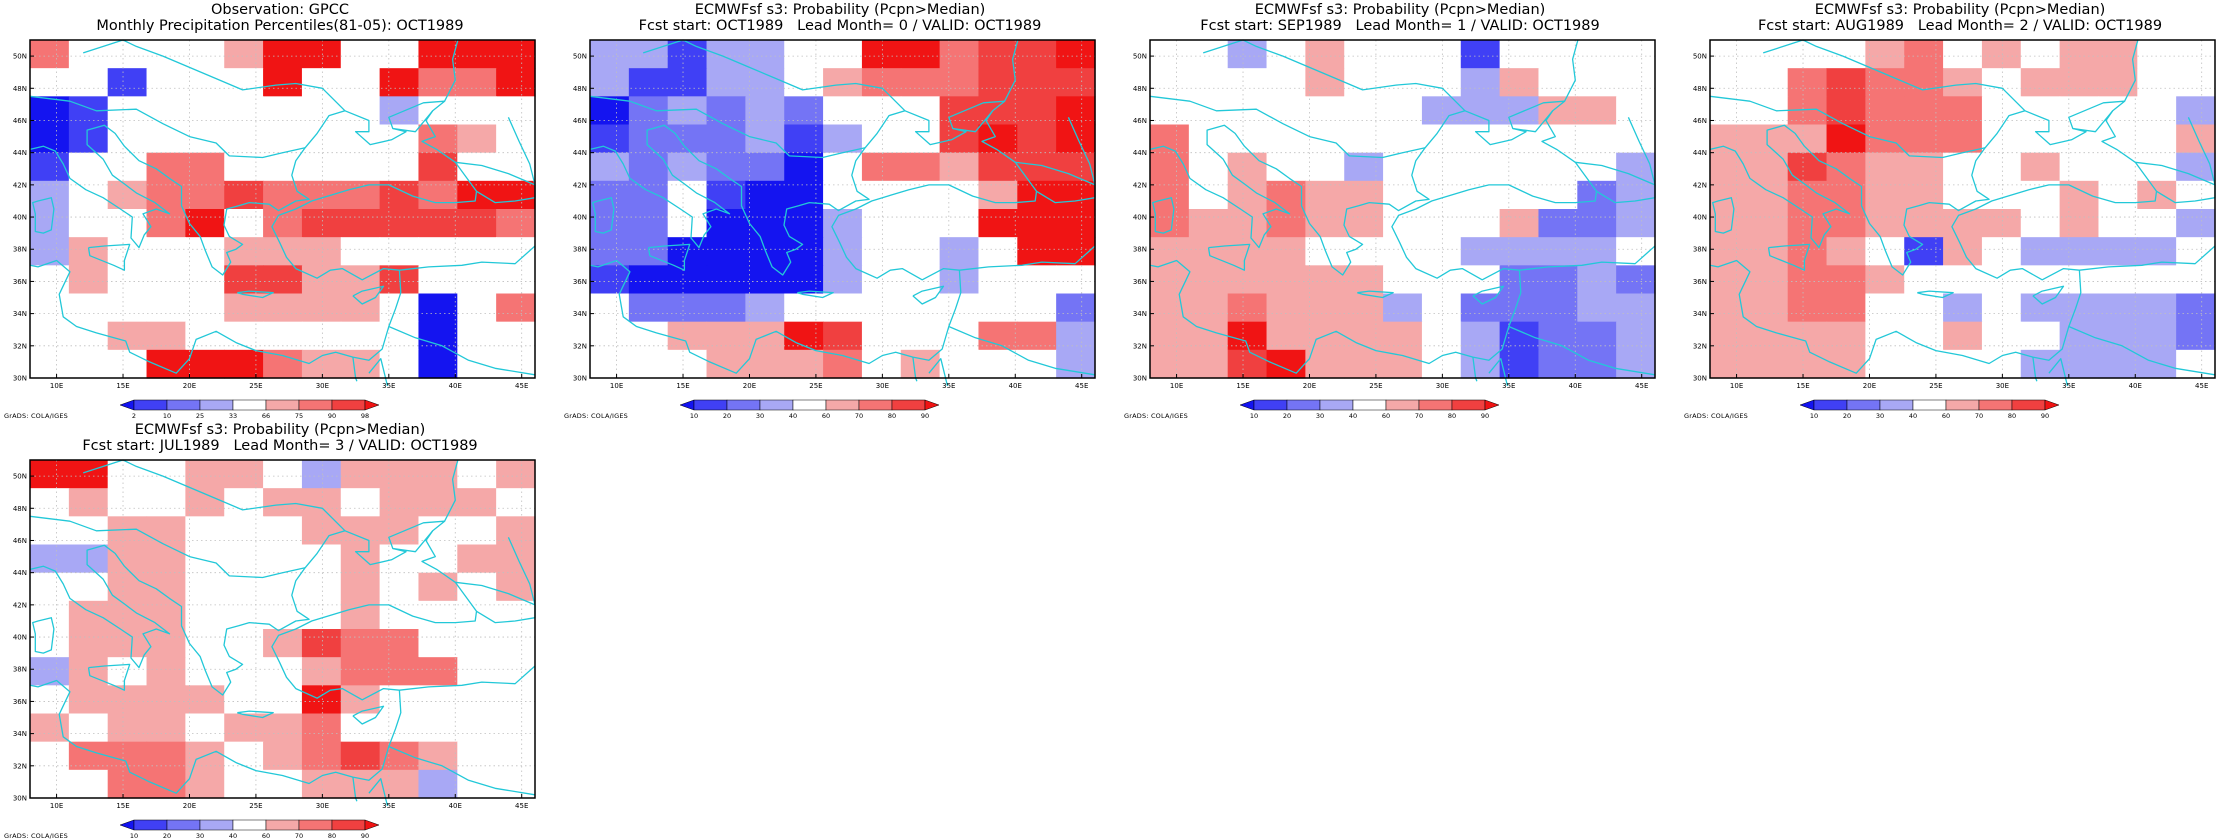  What do you see at coordinates (1869, 386) in the screenshot?
I see `lon-tick-label: 20E` at bounding box center [1869, 386].